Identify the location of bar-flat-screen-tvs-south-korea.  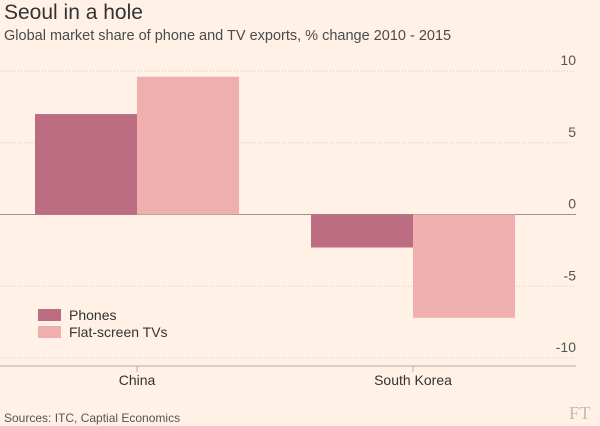
(464, 266).